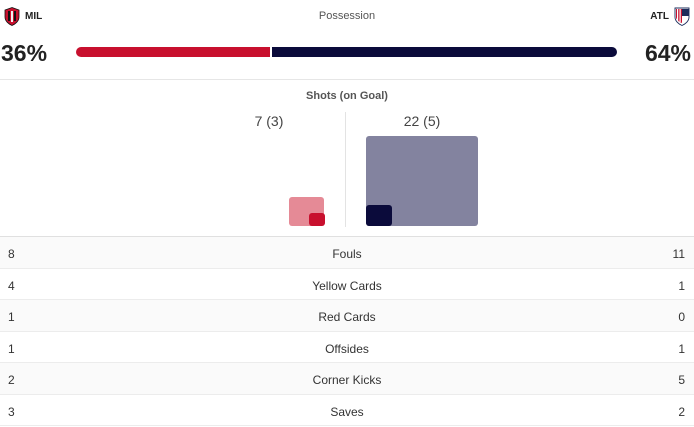  What do you see at coordinates (11, 285) in the screenshot?
I see `stat-home-value: 4` at bounding box center [11, 285].